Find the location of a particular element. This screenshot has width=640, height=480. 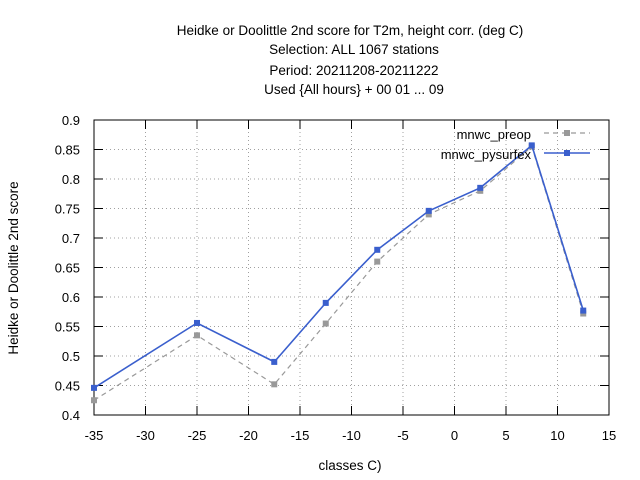

x-tick-labels: -35 -30 -25 -20 -15 -10 -5 0 5 10 15 is located at coordinates (351, 435).